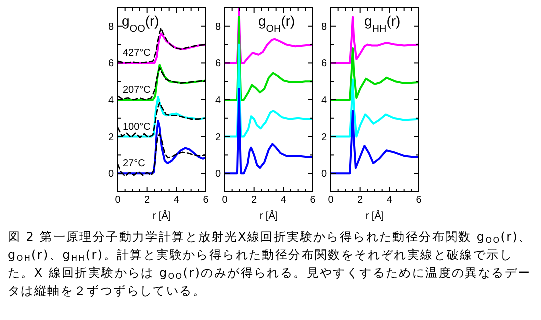 Image resolution: width=541 pixels, height=320 pixels. Describe the element at coordinates (137, 54) in the screenshot. I see `series-label: 427°C` at that location.